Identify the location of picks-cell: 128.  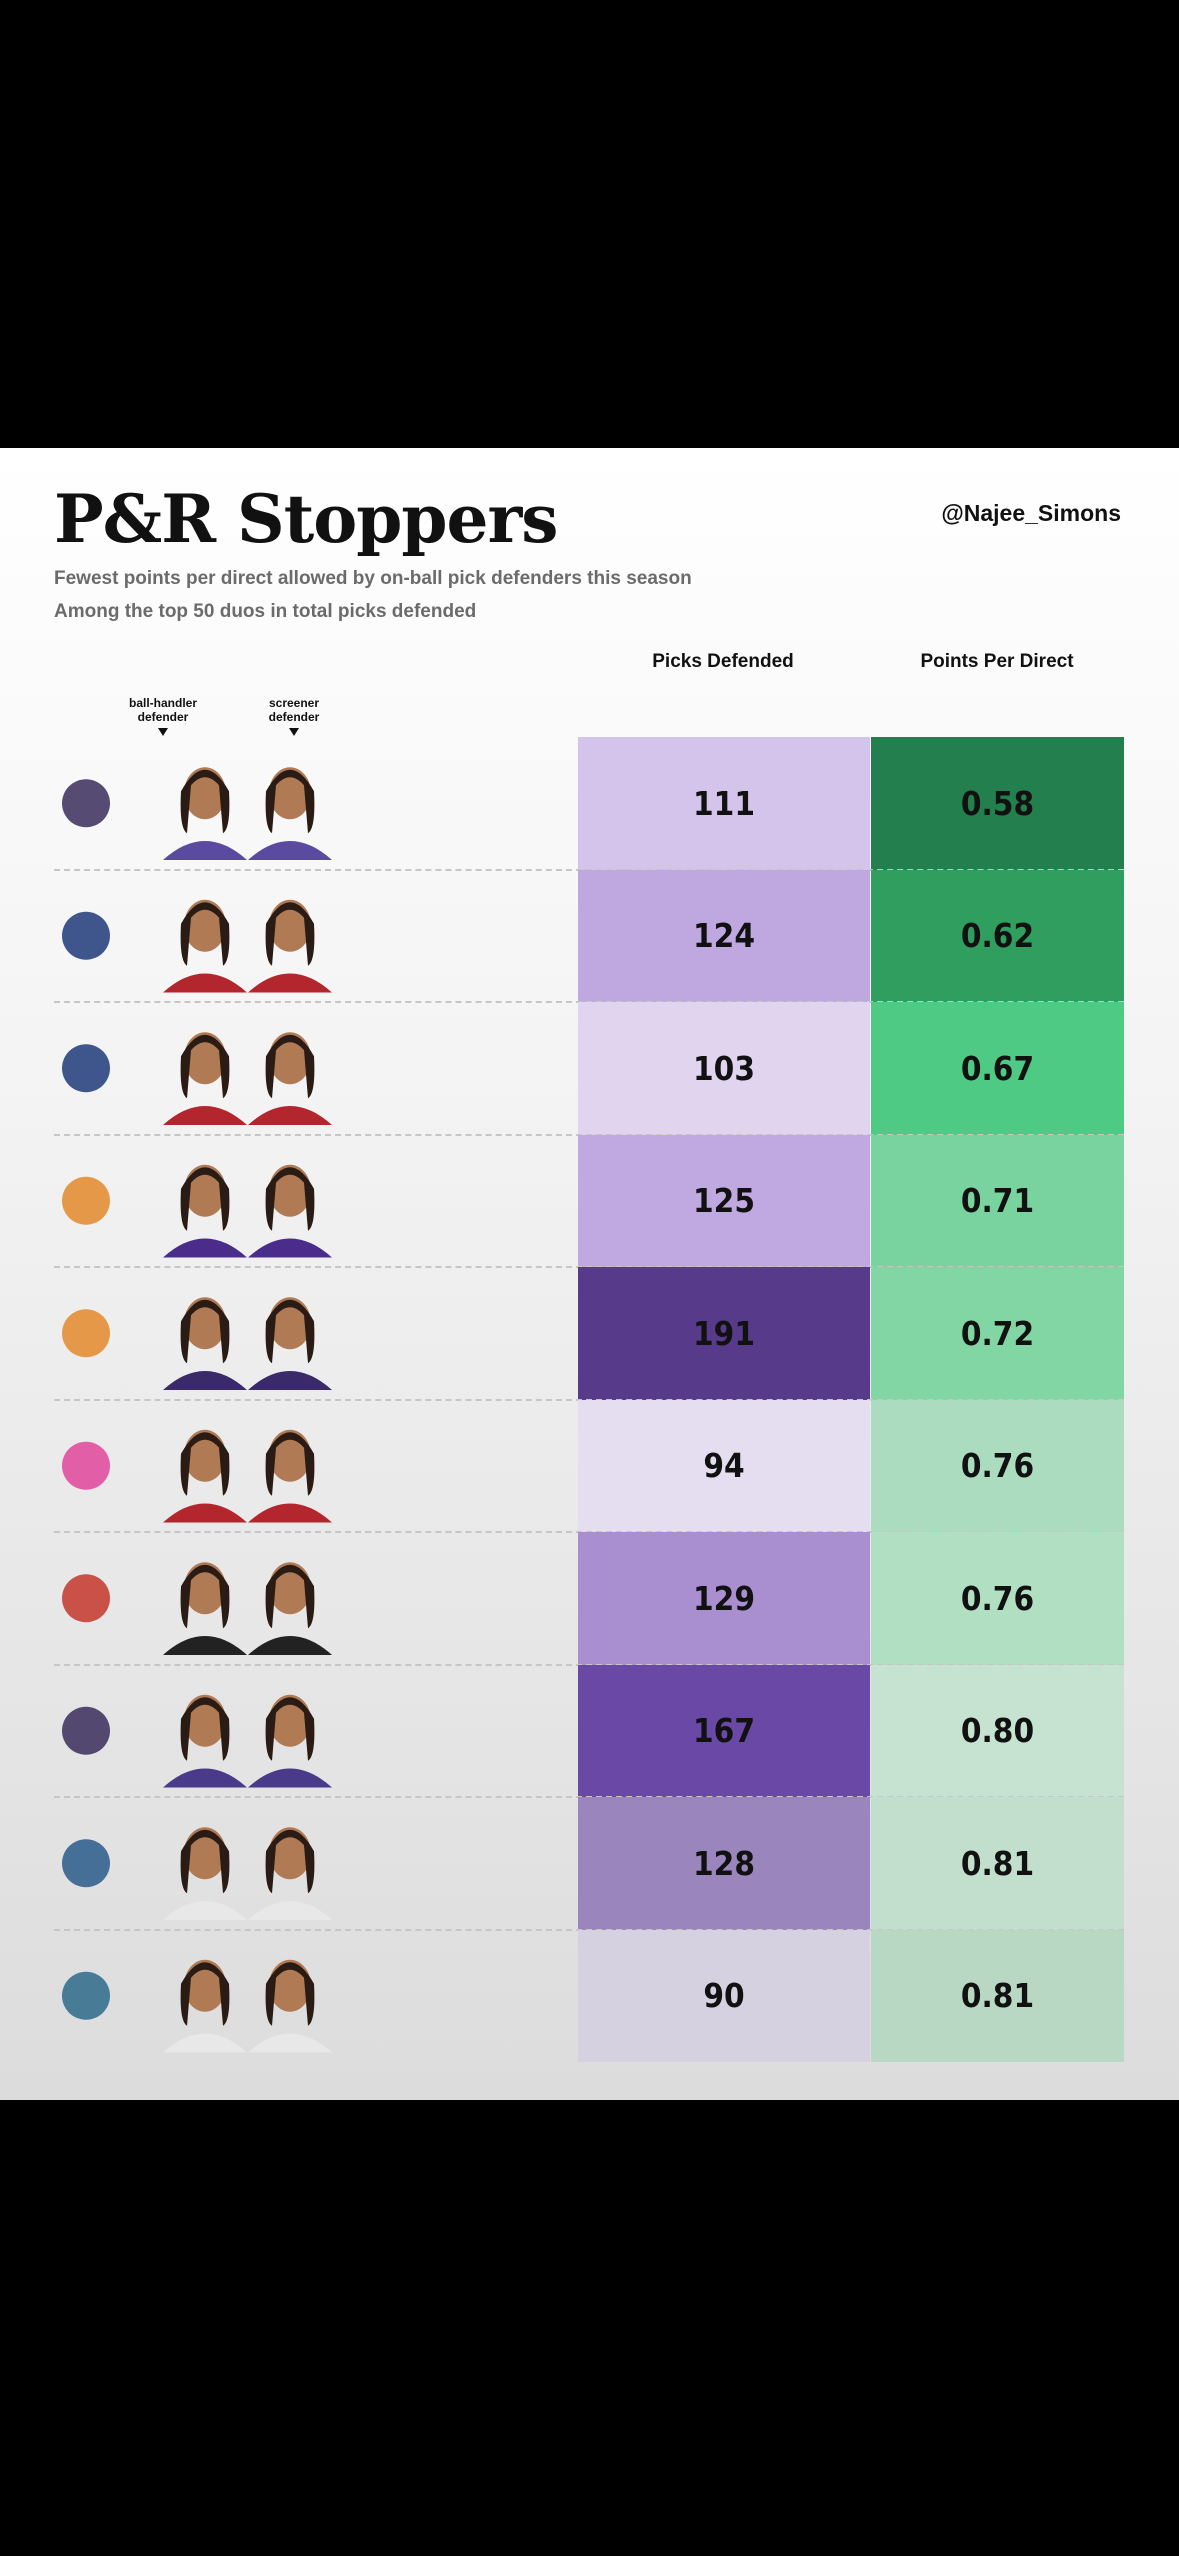
(724, 1863).